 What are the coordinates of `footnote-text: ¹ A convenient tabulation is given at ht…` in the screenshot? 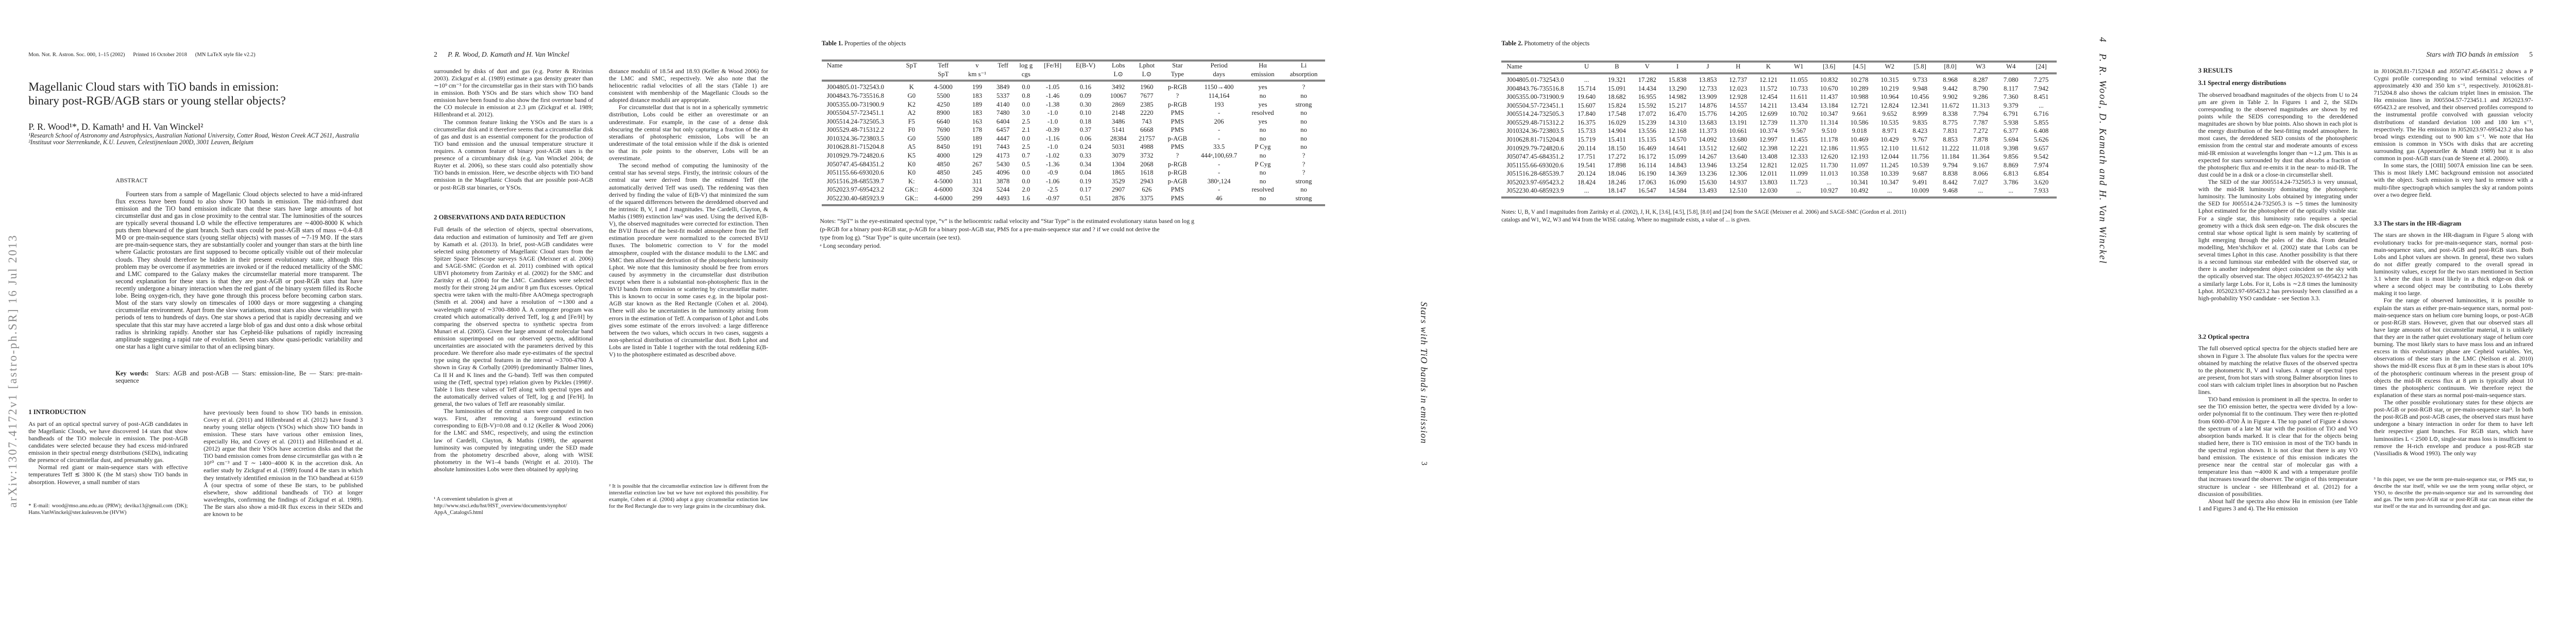 It's located at (500, 506).